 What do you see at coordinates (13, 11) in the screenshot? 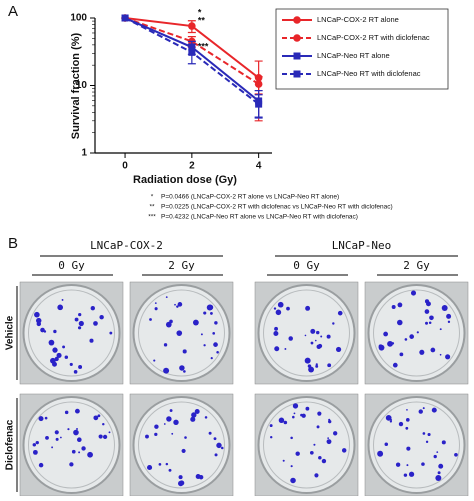
I see `panel-label: A` at bounding box center [13, 11].